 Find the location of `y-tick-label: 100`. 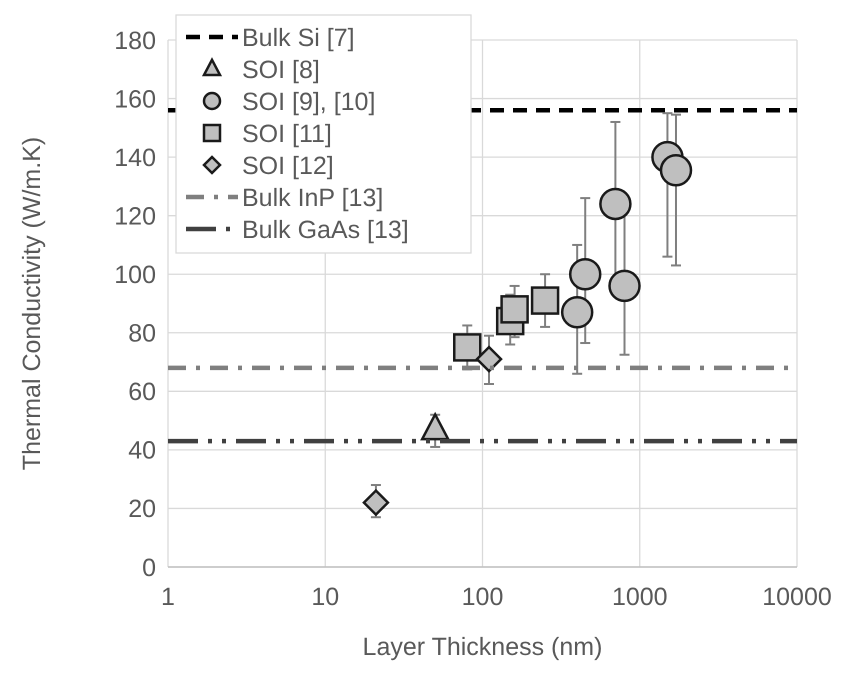

y-tick-label: 100 is located at coordinates (135, 274).